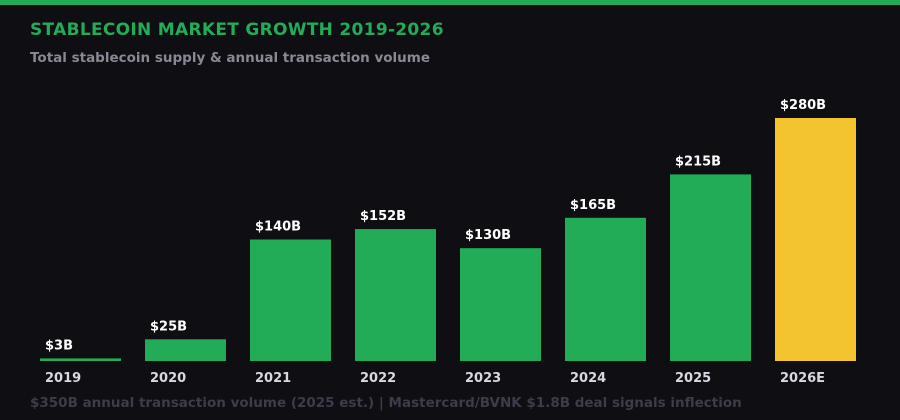 The width and height of the screenshot is (900, 420). I want to click on x-tick-label: 2024, so click(588, 378).